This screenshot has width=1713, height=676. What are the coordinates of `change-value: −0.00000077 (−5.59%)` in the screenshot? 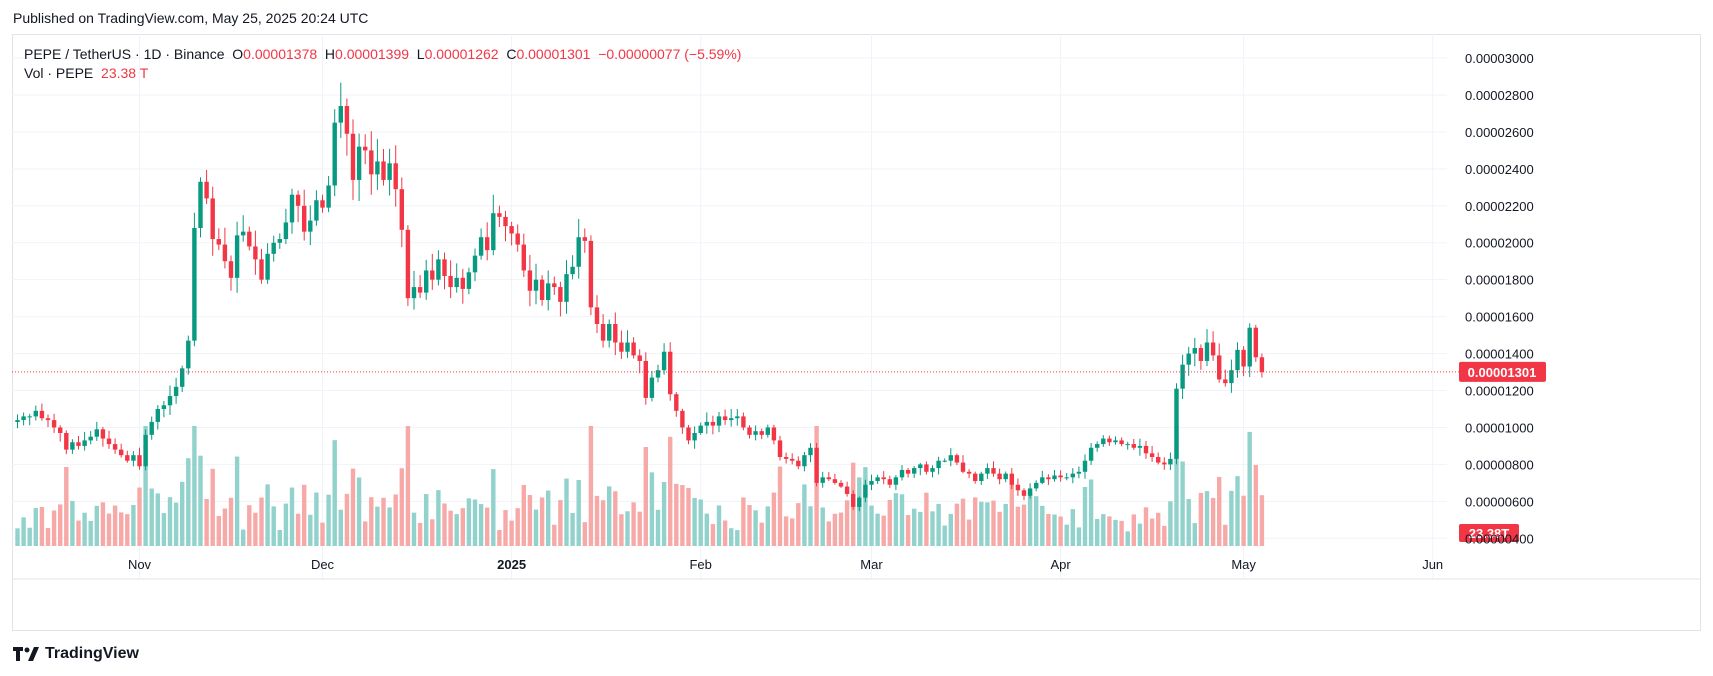 It's located at (670, 54).